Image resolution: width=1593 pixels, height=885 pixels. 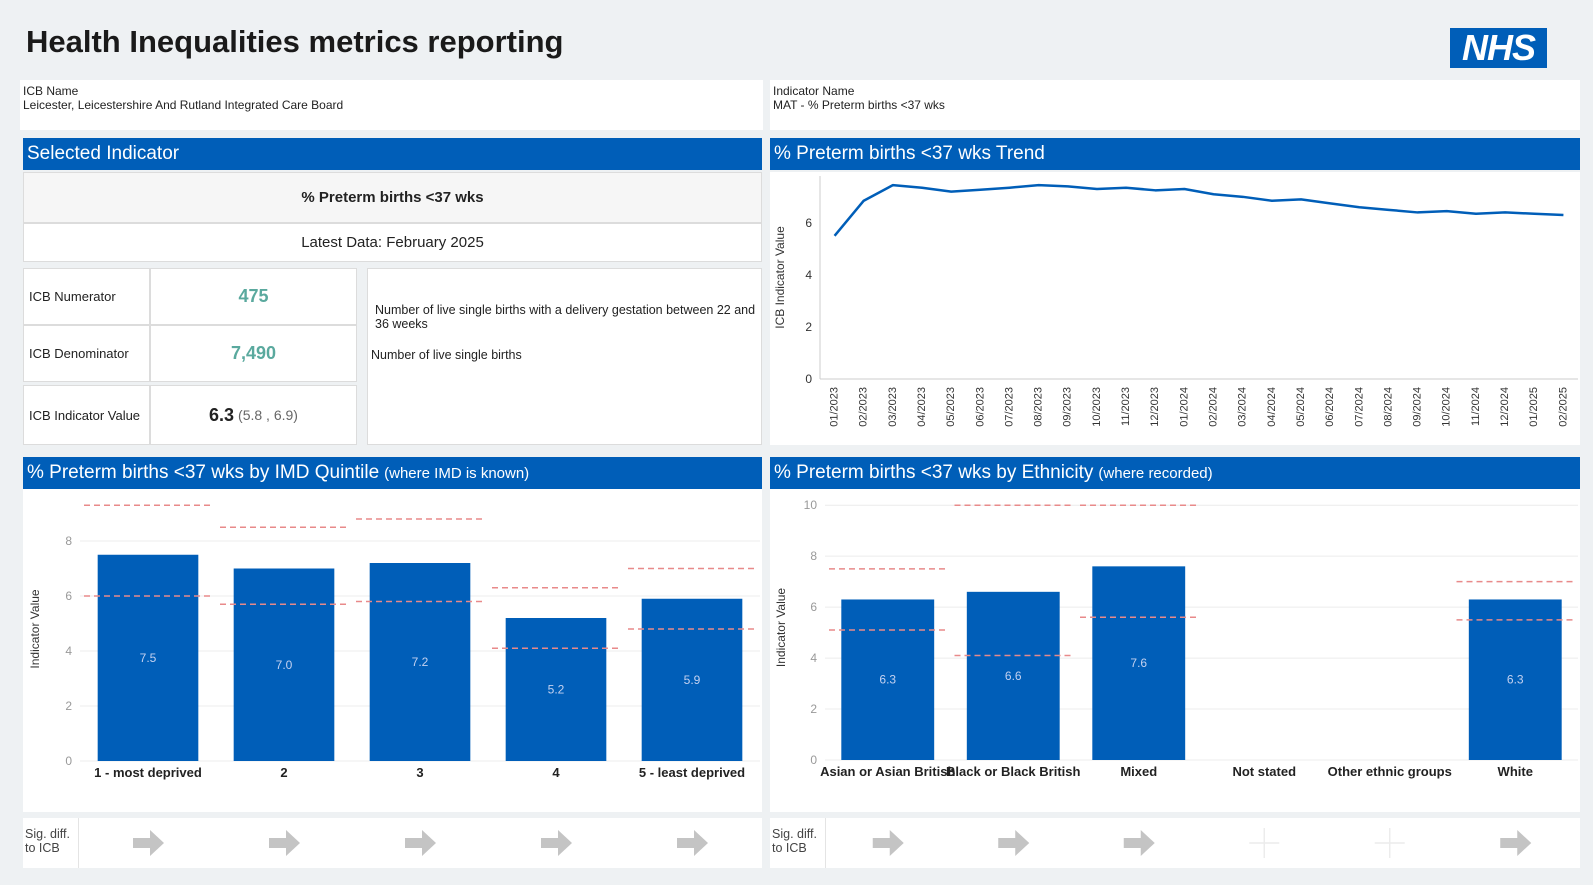 What do you see at coordinates (392, 197) in the screenshot?
I see `indicator-name: % Preterm births <37 wks` at bounding box center [392, 197].